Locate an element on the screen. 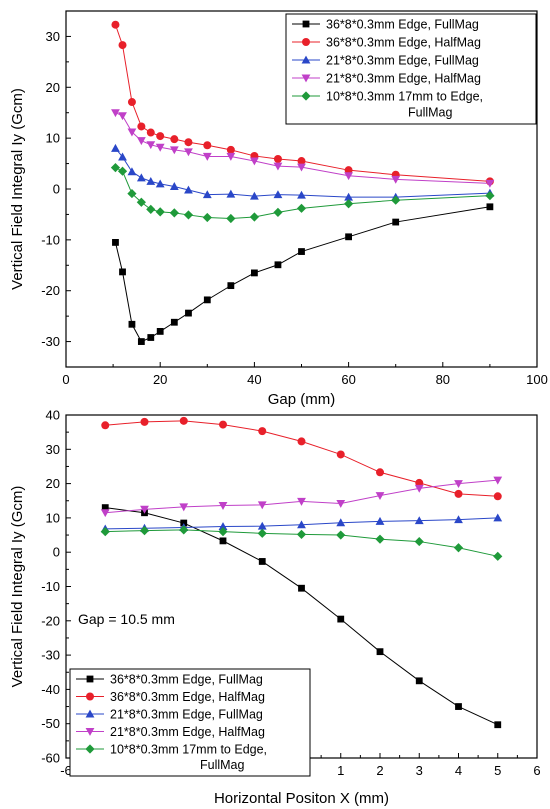  x-axis-label: Horizontal Positon X (mm) is located at coordinates (301, 798).